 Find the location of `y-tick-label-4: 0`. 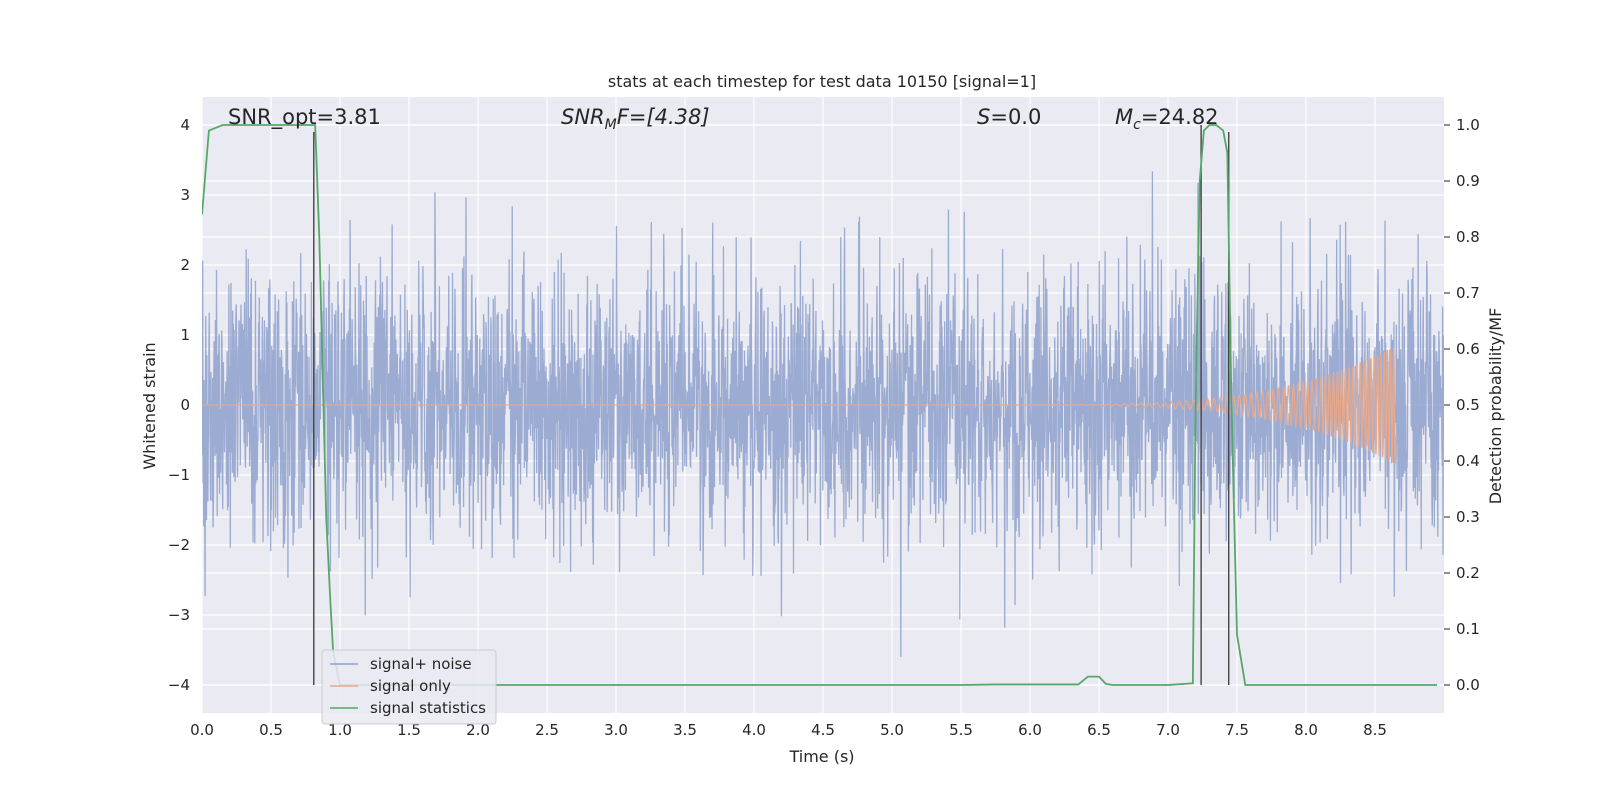

y-tick-label-4: 0 is located at coordinates (185, 405).